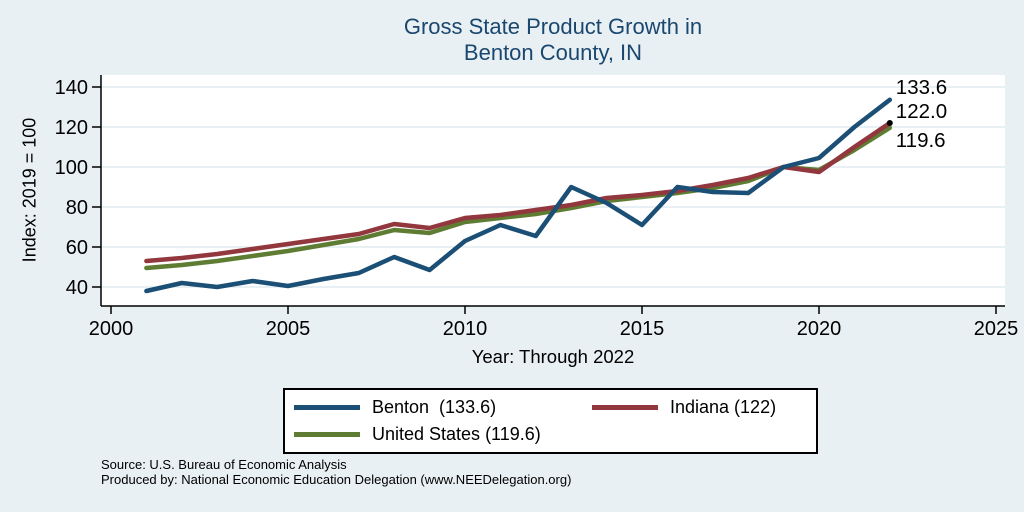  What do you see at coordinates (465, 329) in the screenshot?
I see `x-tick-label: 2010` at bounding box center [465, 329].